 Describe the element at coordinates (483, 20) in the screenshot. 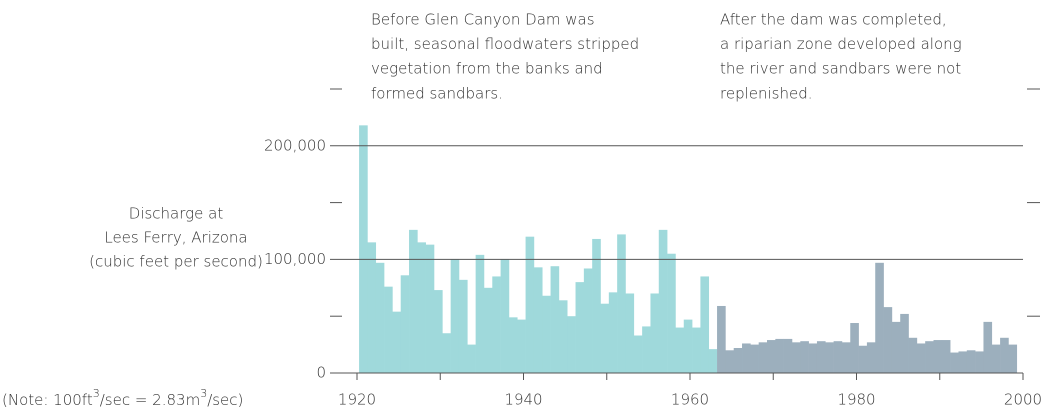

I see `annotation: Before Glen Canyon Dam was` at that location.